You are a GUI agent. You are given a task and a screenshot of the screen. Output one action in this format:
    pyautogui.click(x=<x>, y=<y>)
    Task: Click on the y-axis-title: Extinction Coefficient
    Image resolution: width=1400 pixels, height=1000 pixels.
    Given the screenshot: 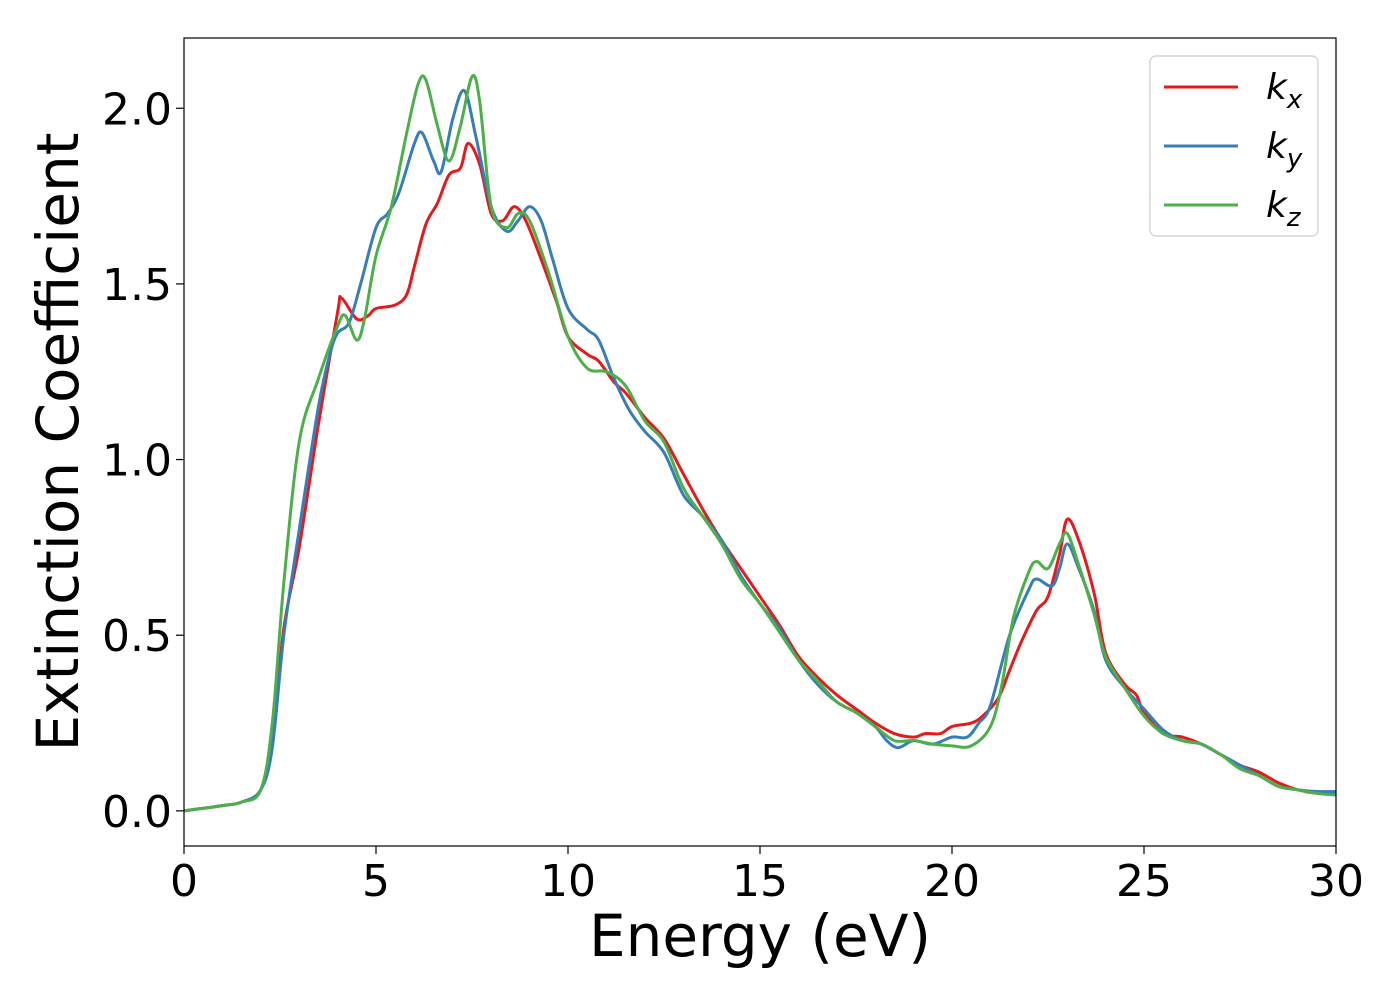 What is the action you would take?
    pyautogui.click(x=58, y=442)
    